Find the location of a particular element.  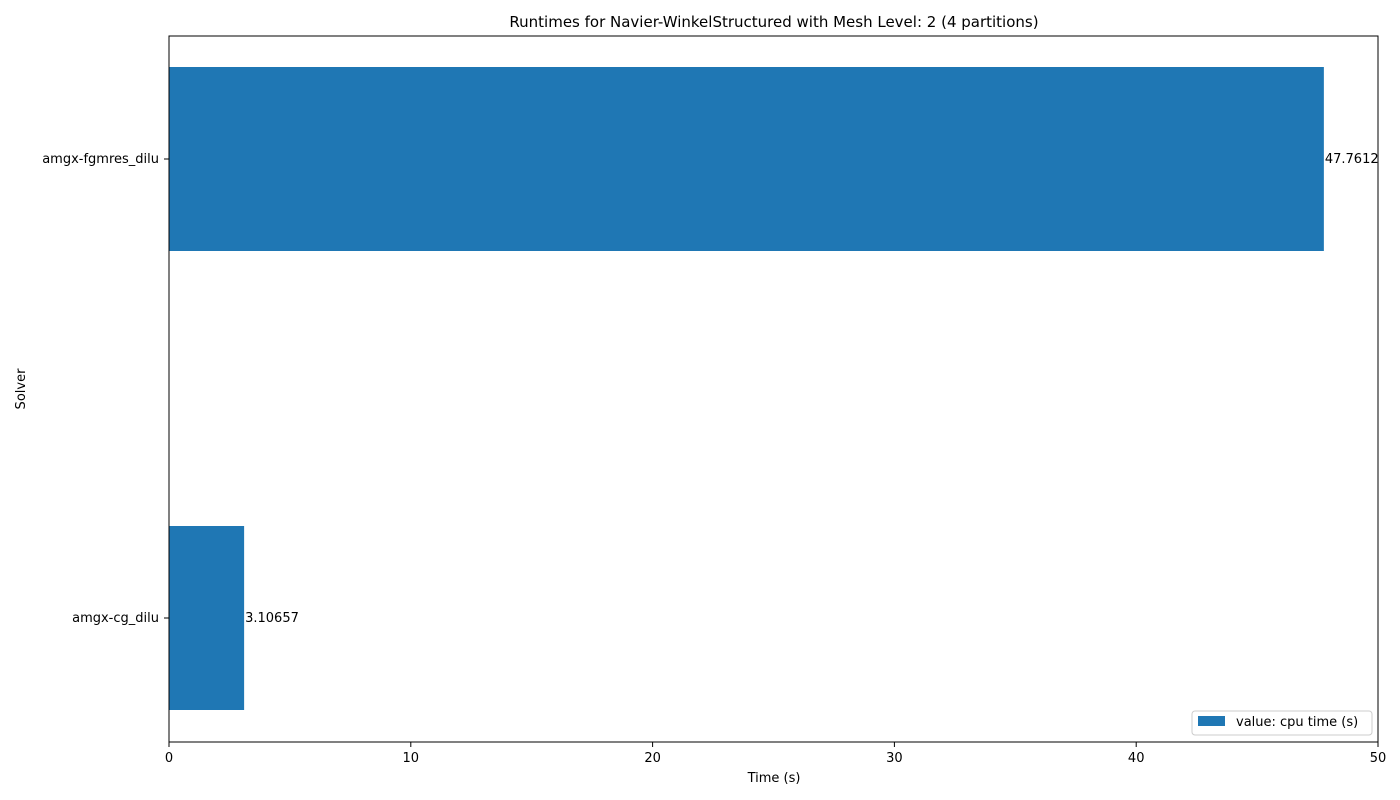

x-tick-label-20: 20 is located at coordinates (652, 758).